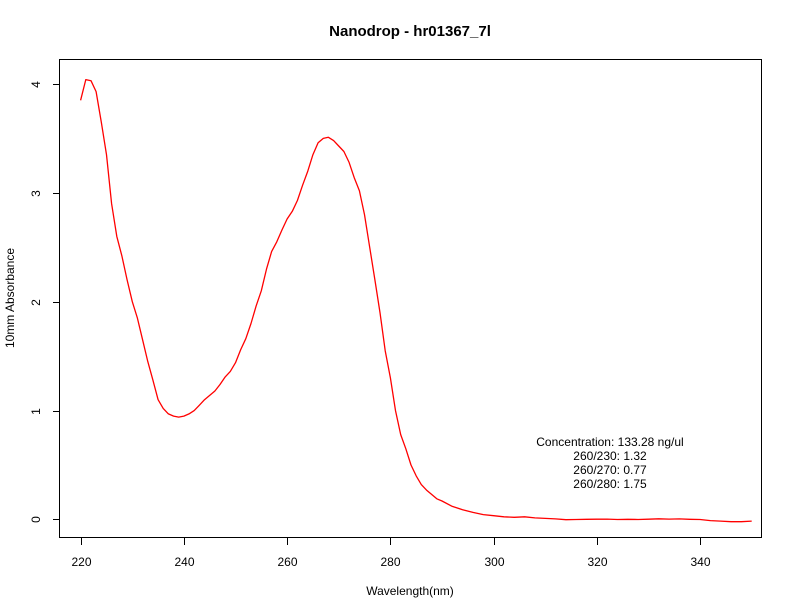 Image resolution: width=792 pixels, height=612 pixels. I want to click on x-tick-label: 220, so click(81, 562).